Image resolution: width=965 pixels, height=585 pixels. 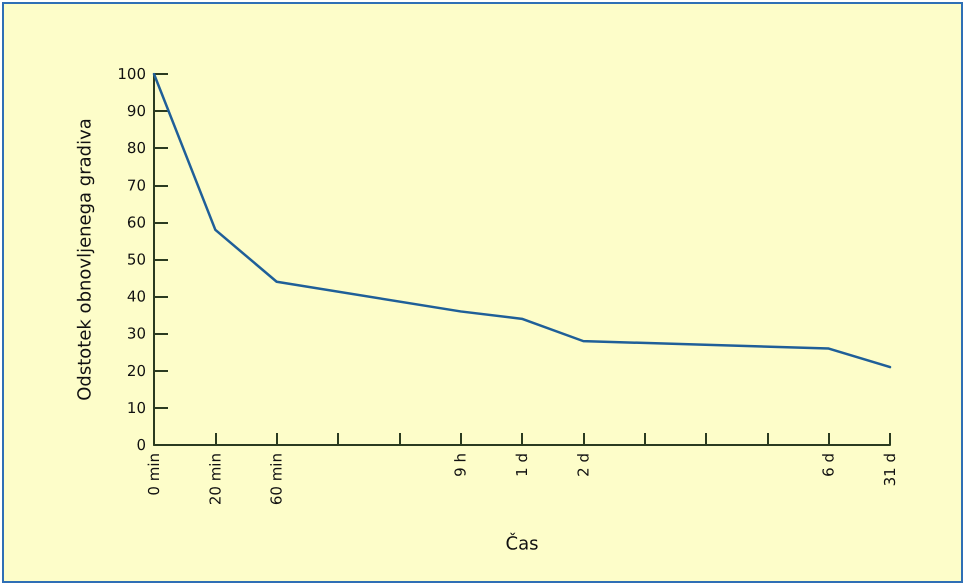 I want to click on x-tick-label: 6 d, so click(x=829, y=465).